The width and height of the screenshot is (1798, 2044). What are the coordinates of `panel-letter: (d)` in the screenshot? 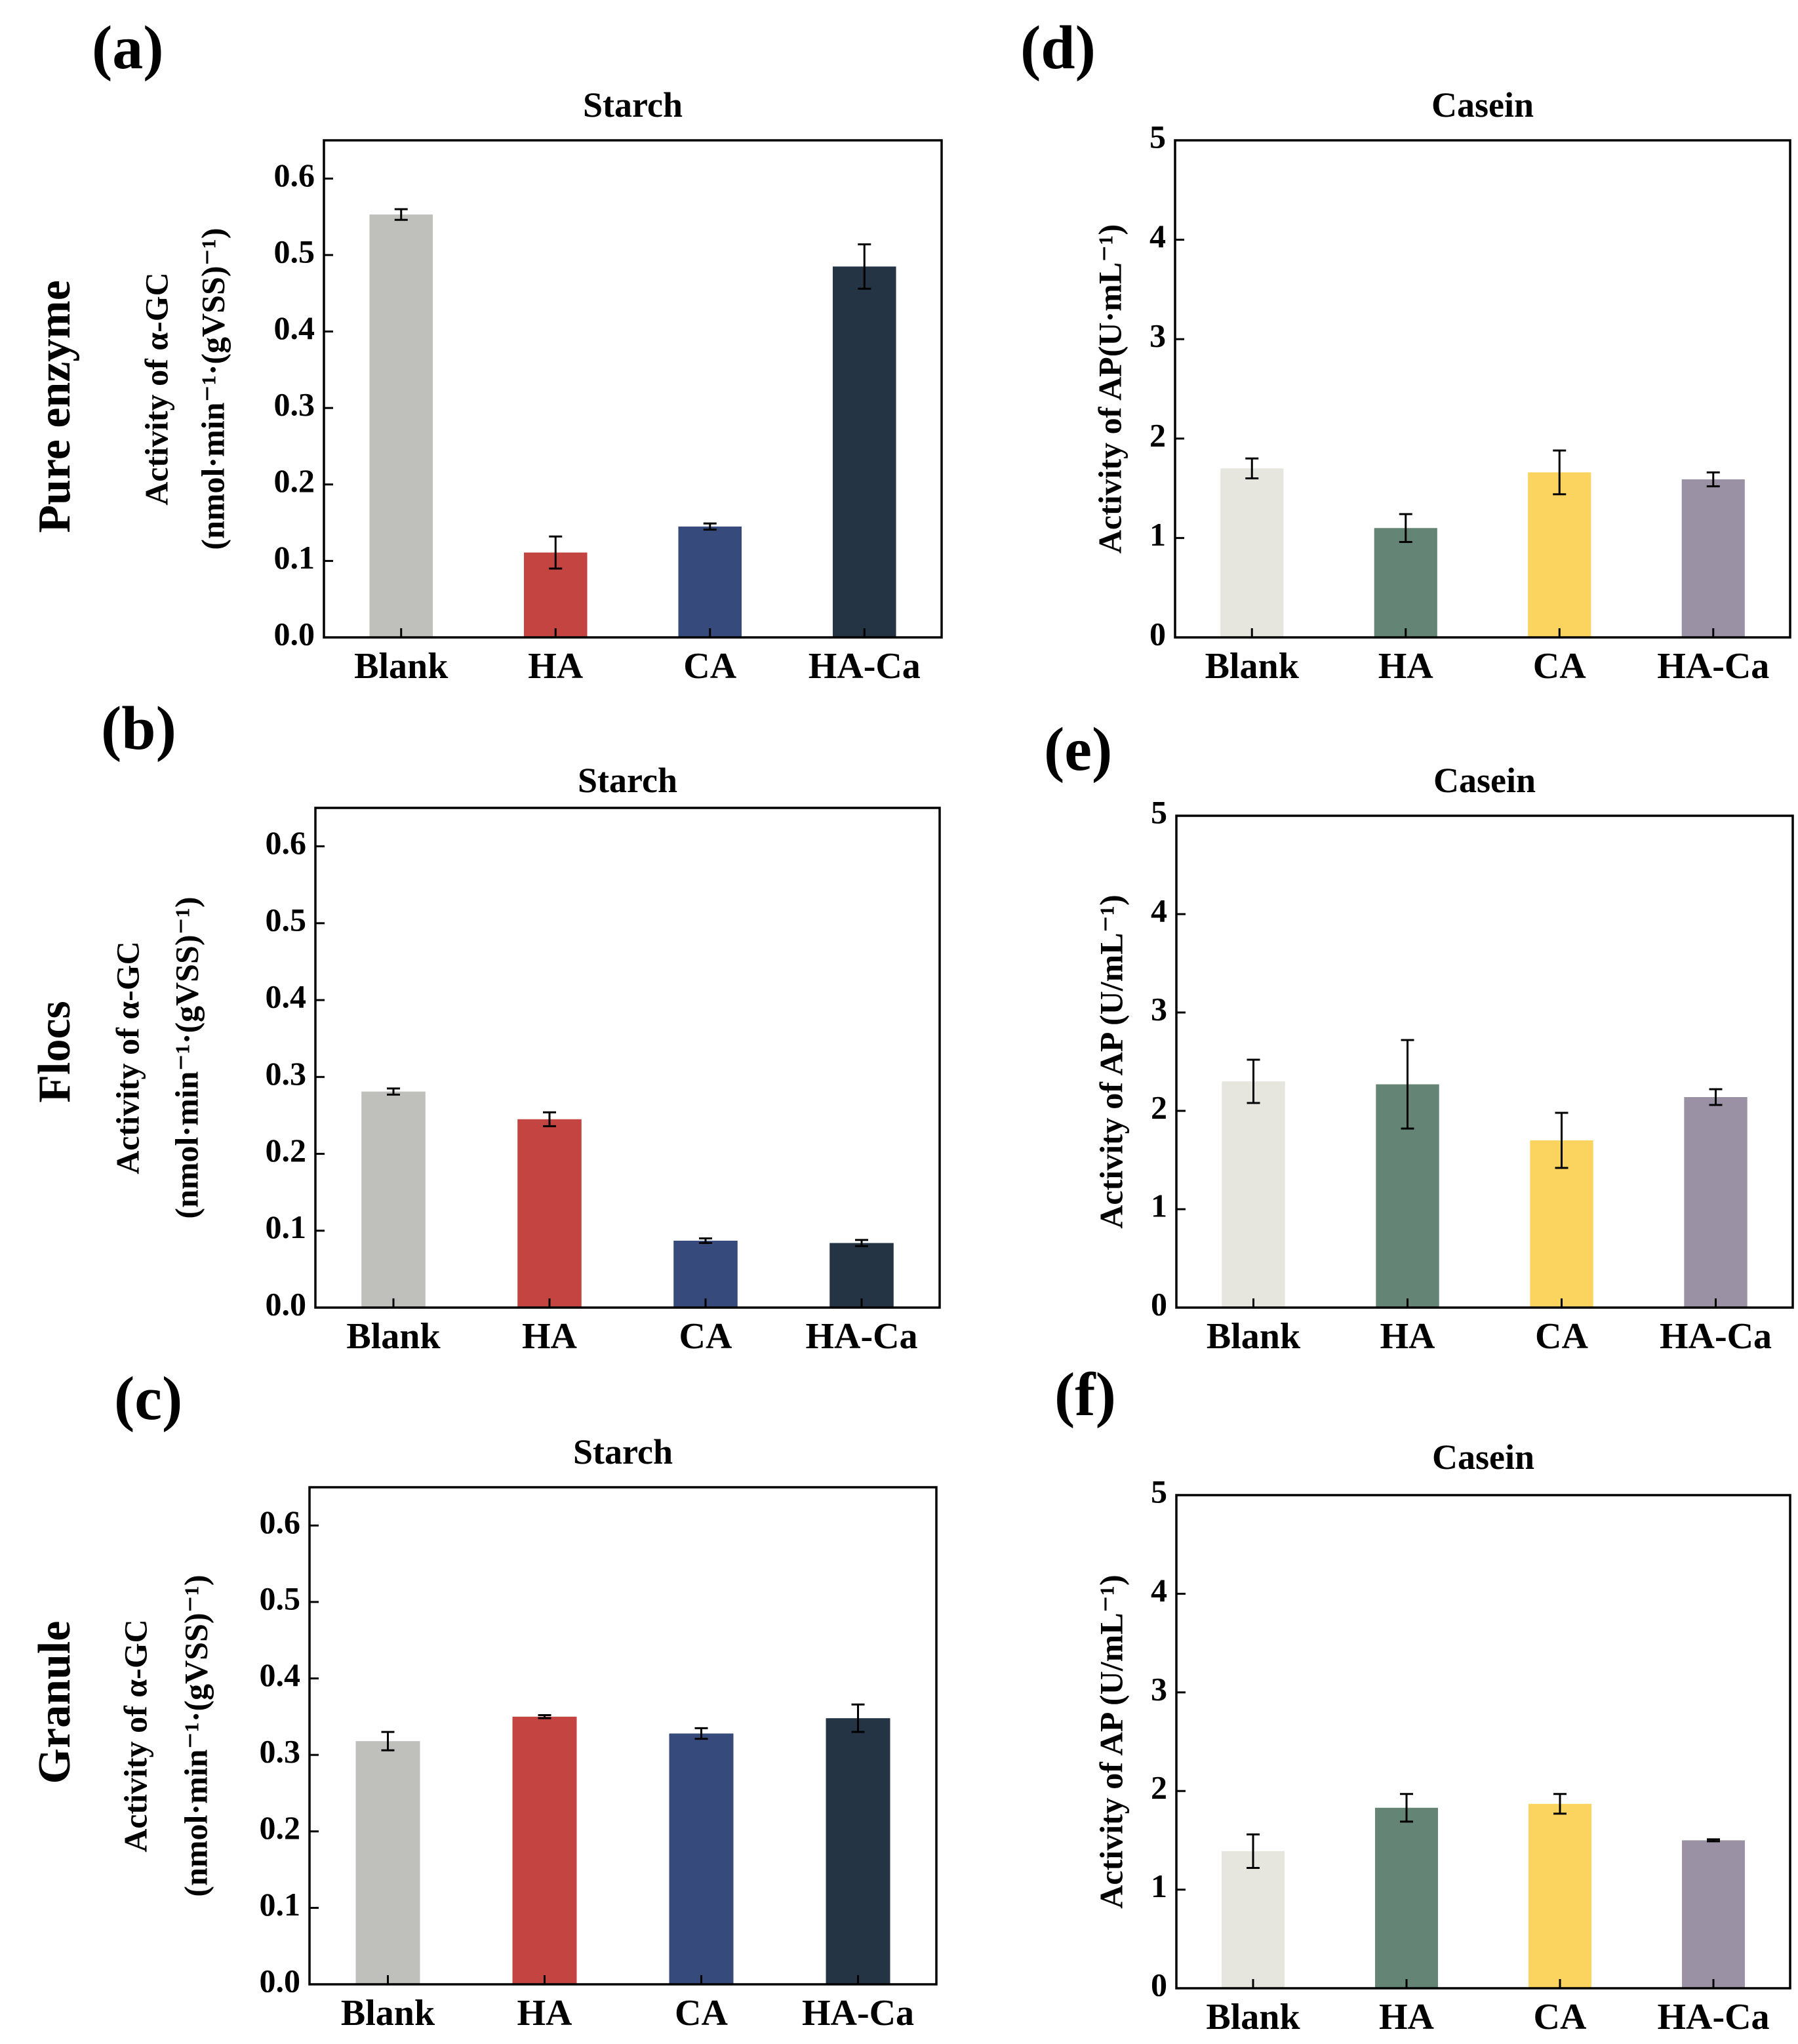 It's located at (1058, 48).